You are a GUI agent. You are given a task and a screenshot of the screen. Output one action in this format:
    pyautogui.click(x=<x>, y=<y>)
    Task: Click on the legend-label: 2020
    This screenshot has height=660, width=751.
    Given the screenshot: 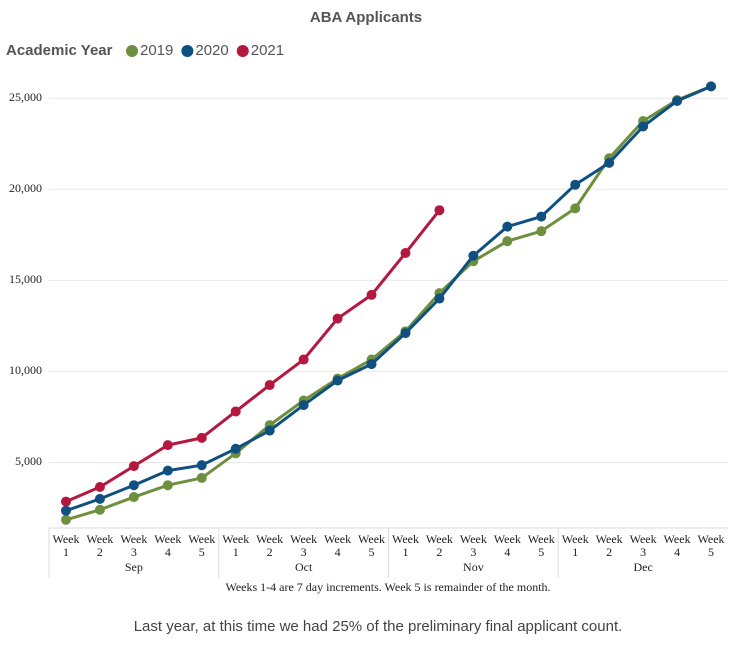 What is the action you would take?
    pyautogui.click(x=211, y=50)
    